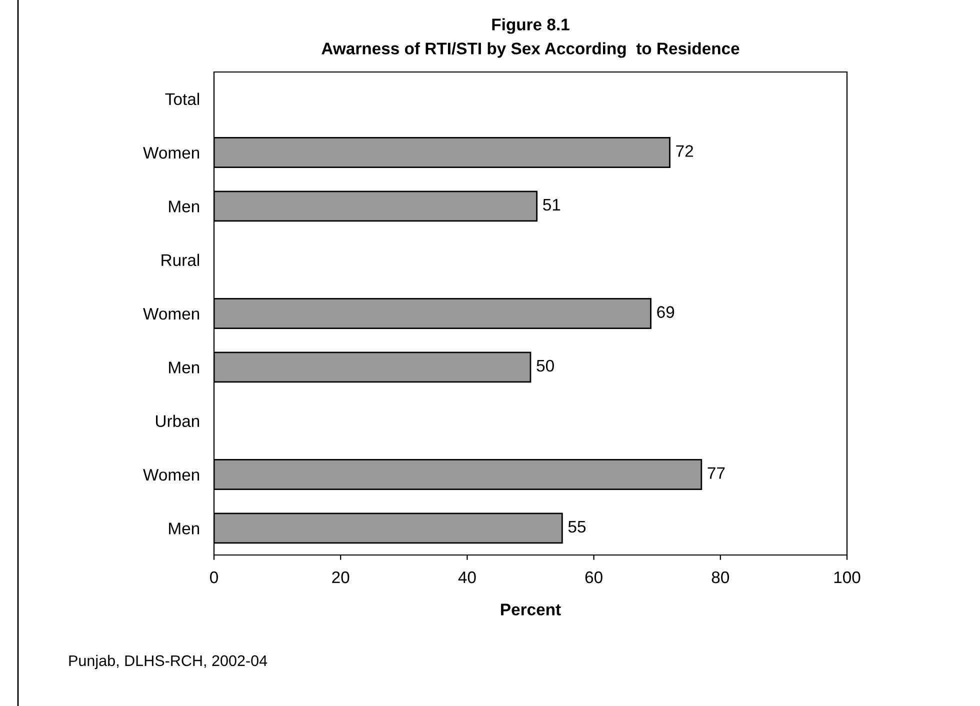  I want to click on x-tick-label: 60, so click(593, 577).